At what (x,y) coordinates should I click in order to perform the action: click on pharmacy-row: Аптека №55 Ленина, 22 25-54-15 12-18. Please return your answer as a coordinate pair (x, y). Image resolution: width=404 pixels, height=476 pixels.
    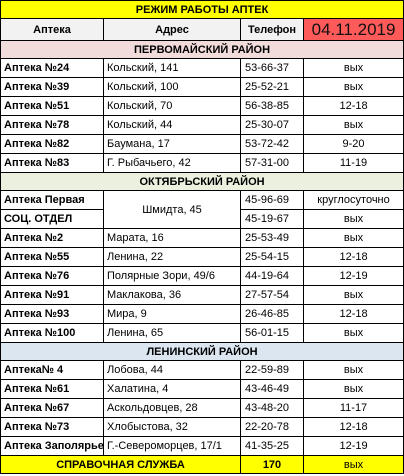
    Looking at the image, I should click on (202, 257).